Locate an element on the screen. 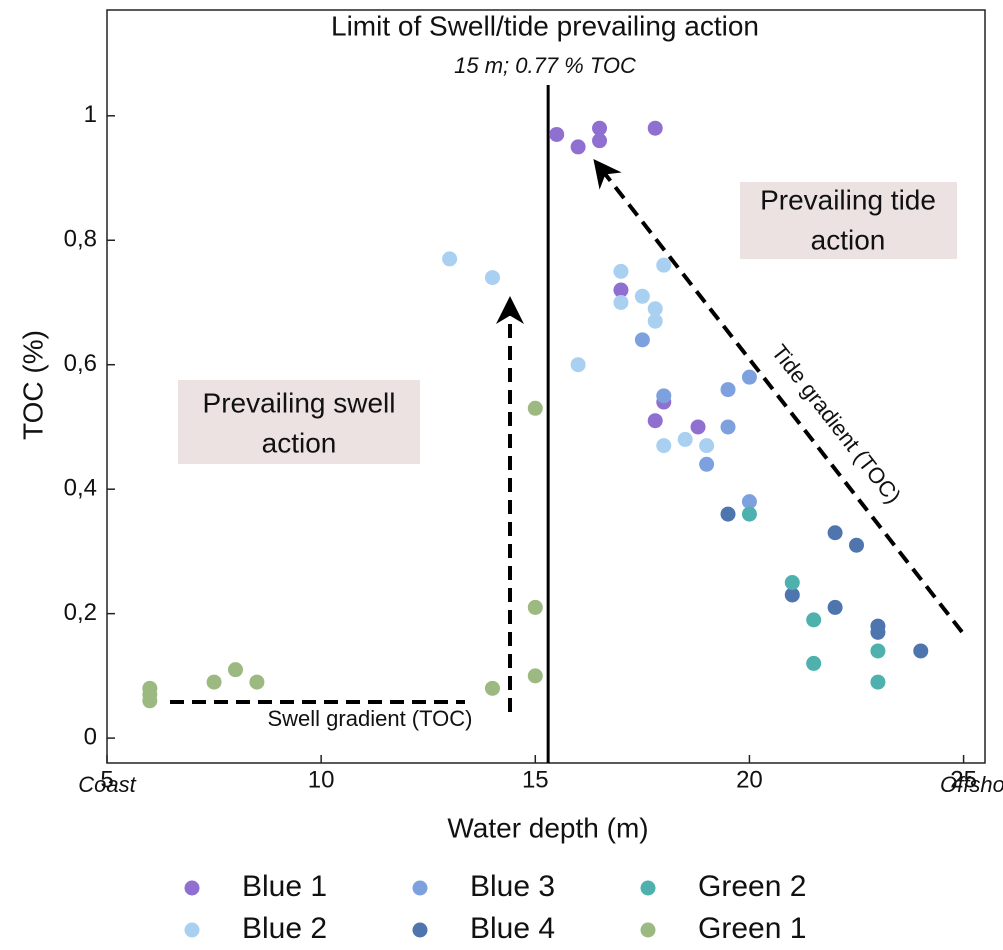 Image resolution: width=1003 pixels, height=950 pixels. y-tick-label: 0 is located at coordinates (90, 736).